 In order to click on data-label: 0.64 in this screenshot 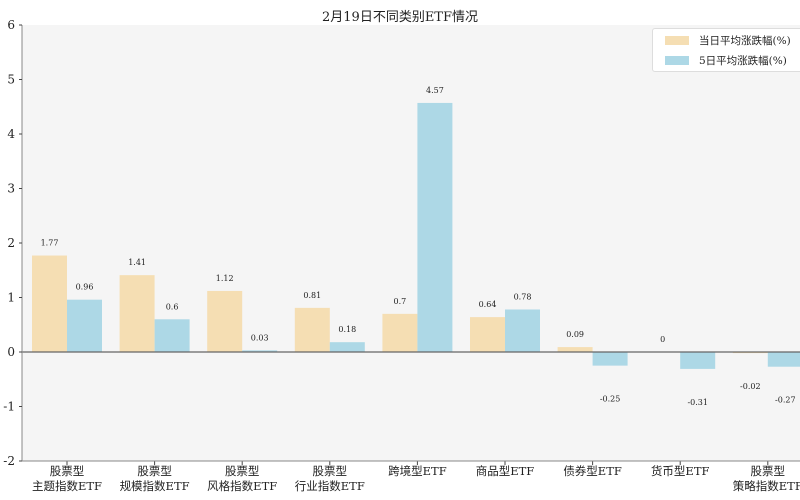, I will do `click(488, 304)`.